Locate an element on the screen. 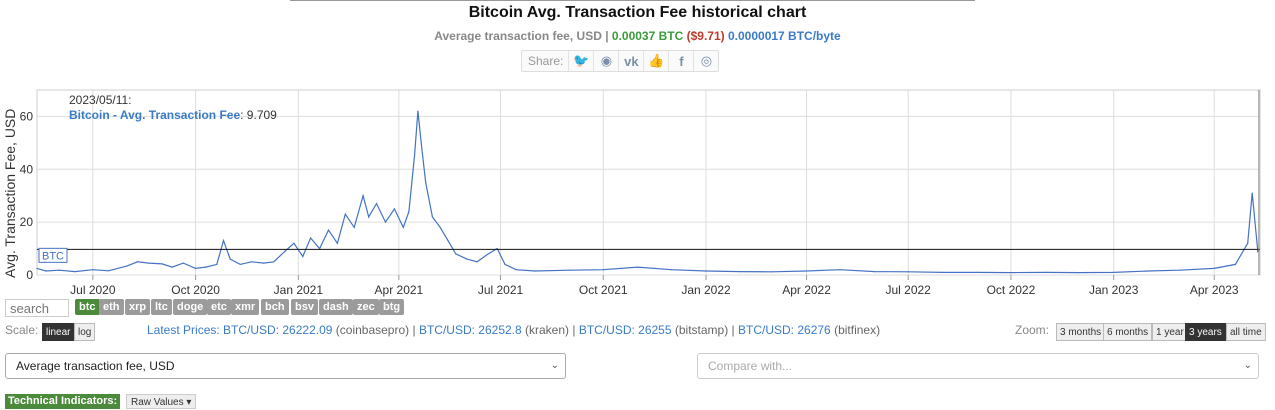 This screenshot has height=410, width=1275. coin-button-xmr: xmr is located at coordinates (245, 307).